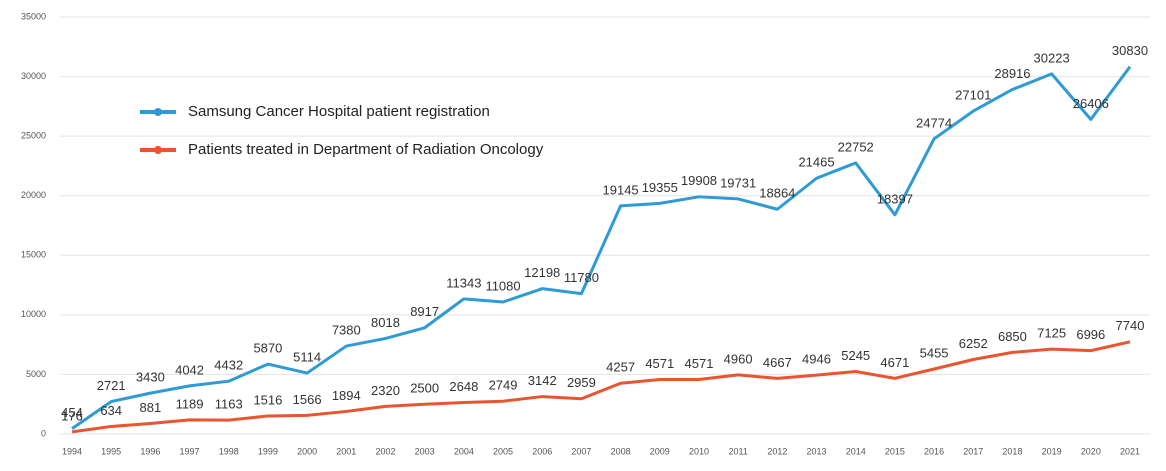 The width and height of the screenshot is (1166, 471). I want to click on data-label: 2648, so click(463, 386).